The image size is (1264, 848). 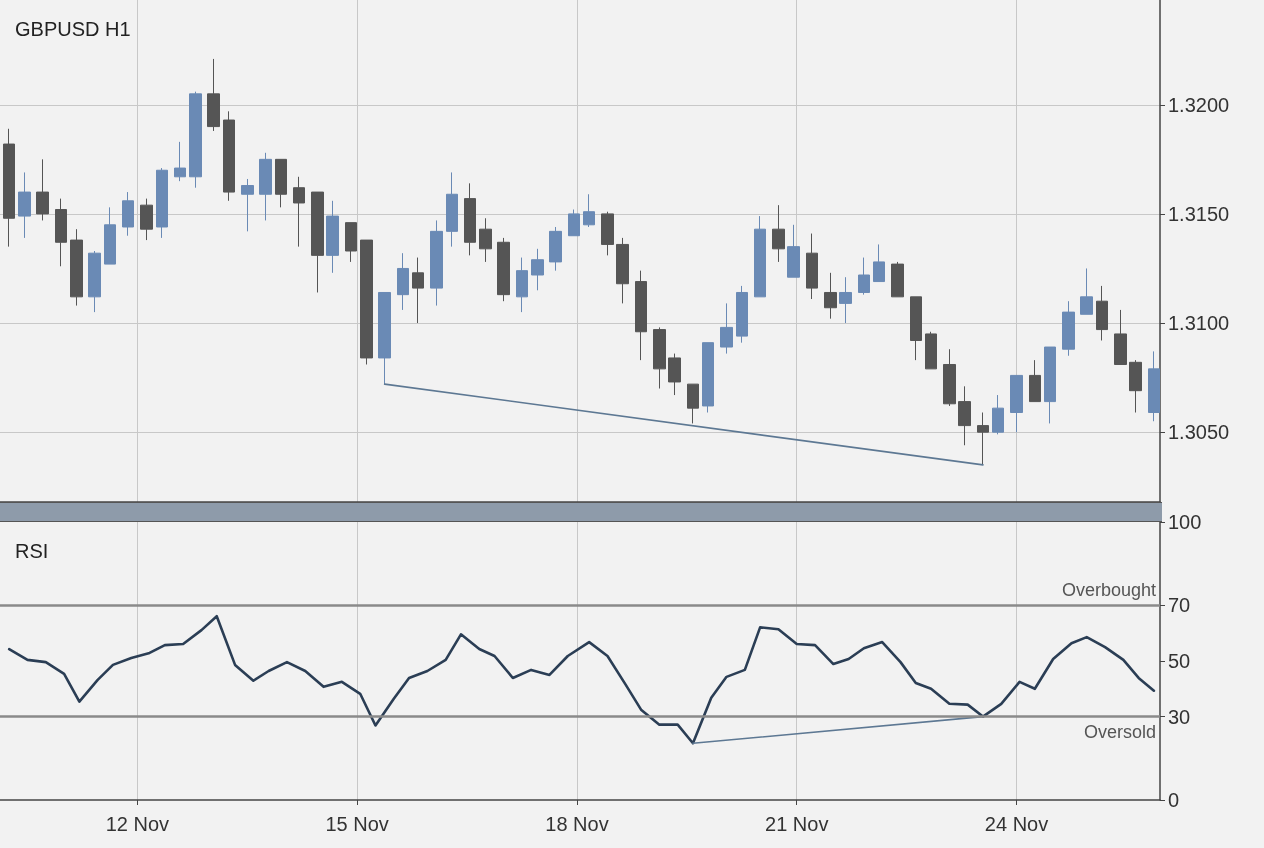 What do you see at coordinates (1108, 590) in the screenshot?
I see `ref-line-label: Overbought` at bounding box center [1108, 590].